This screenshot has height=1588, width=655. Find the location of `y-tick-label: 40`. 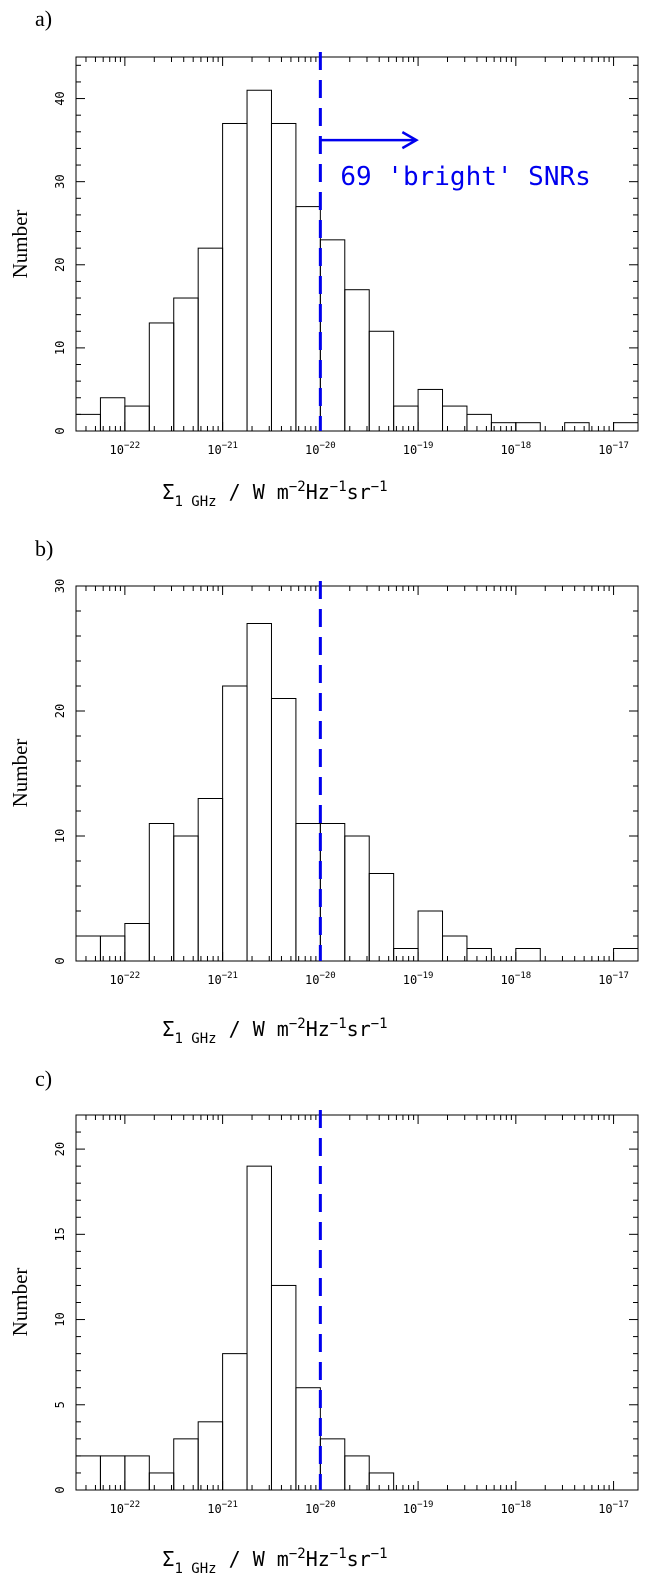

y-tick-label: 40 is located at coordinates (60, 98).